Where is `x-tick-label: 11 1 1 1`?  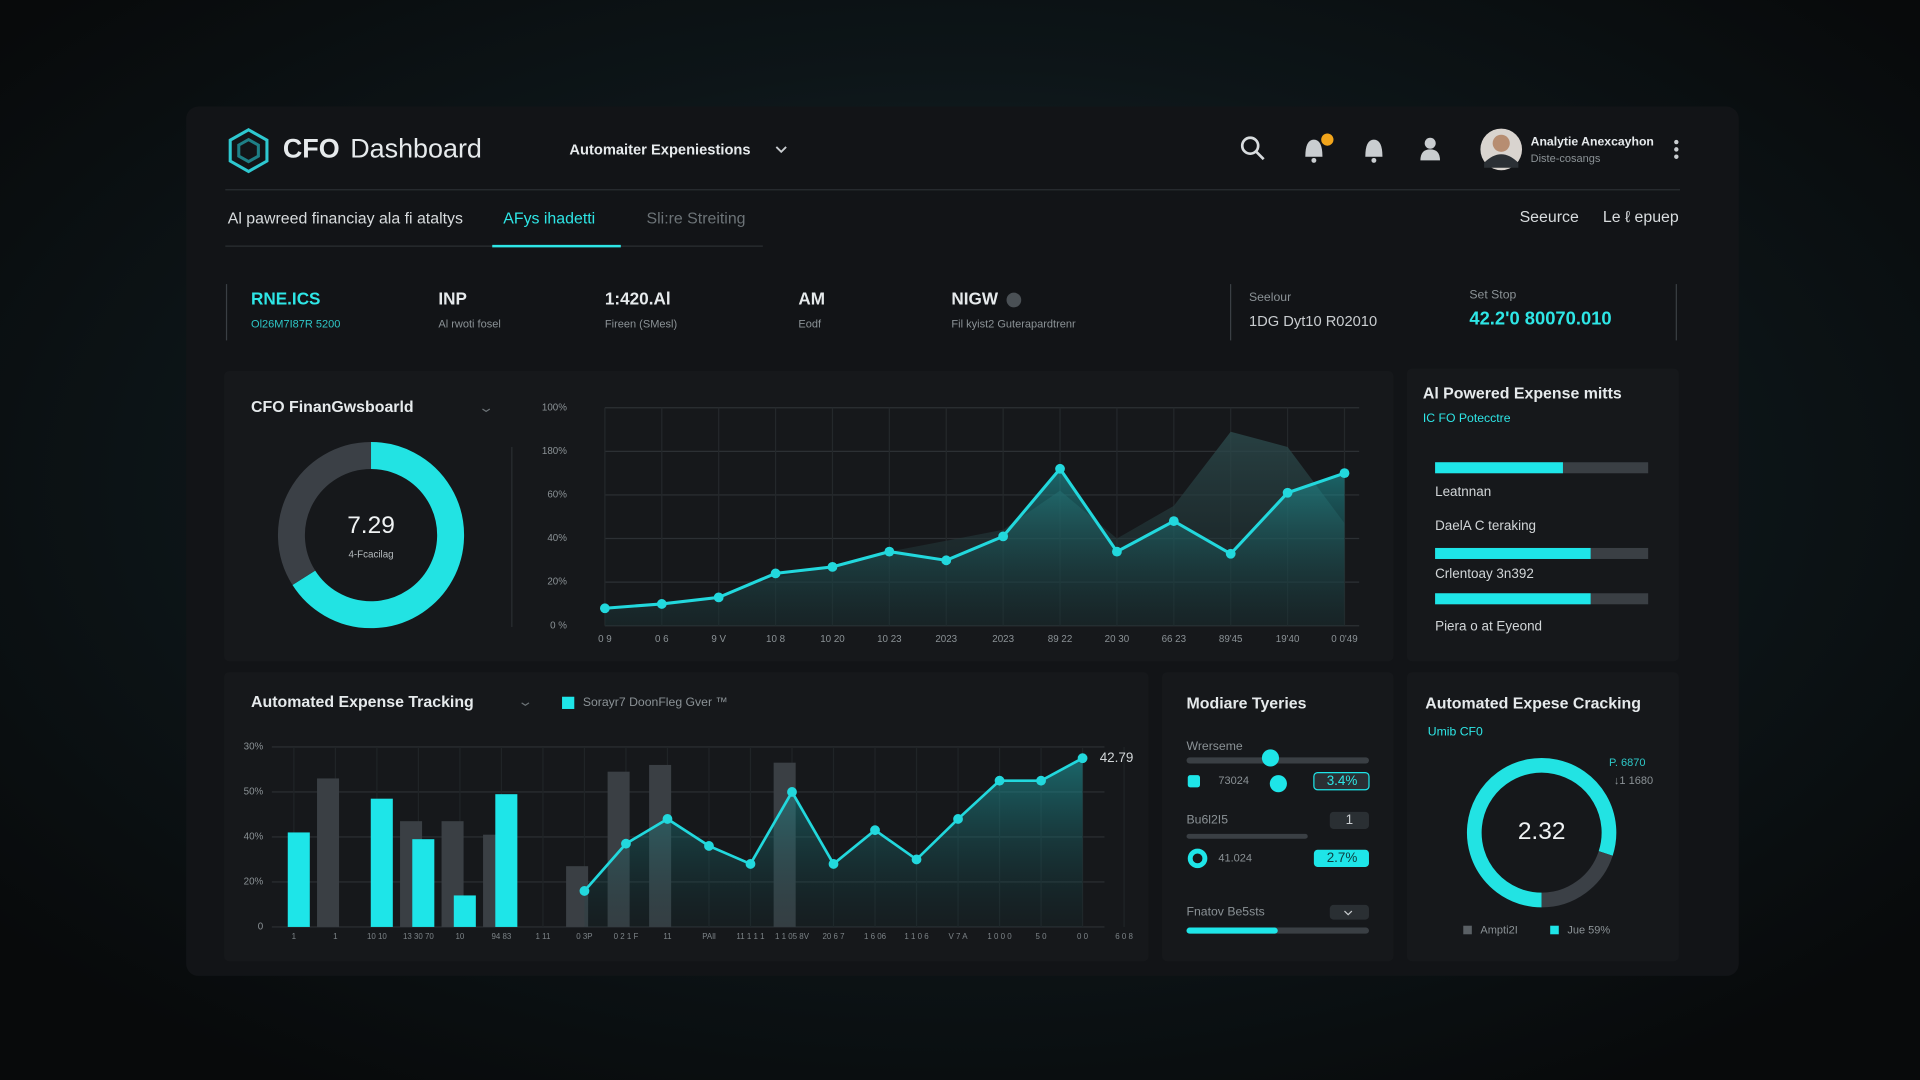
x-tick-label: 11 1 1 1 is located at coordinates (750, 936).